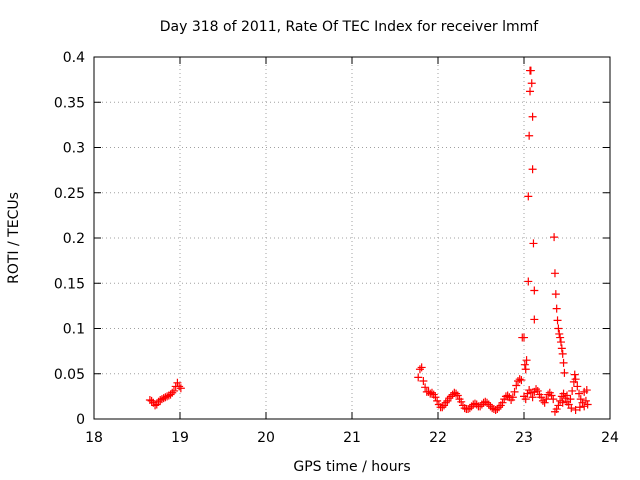 This screenshot has width=640, height=480. Describe the element at coordinates (74, 330) in the screenshot. I see `y-tick-label: 0.1` at that location.